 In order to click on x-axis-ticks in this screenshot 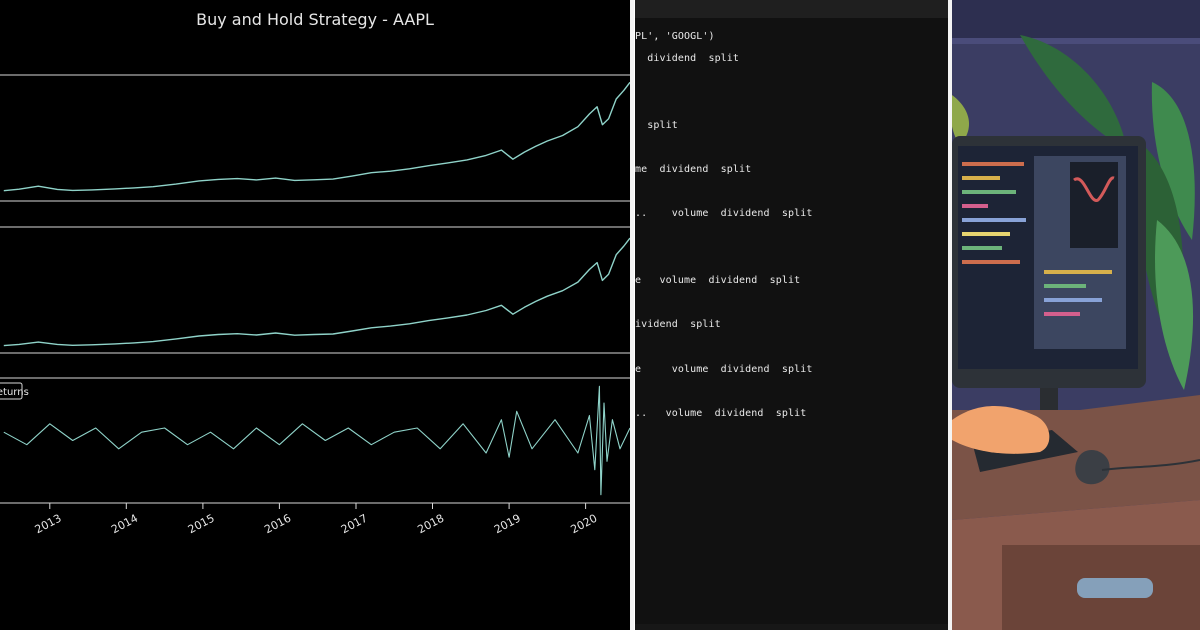, I will do `click(318, 506)`.